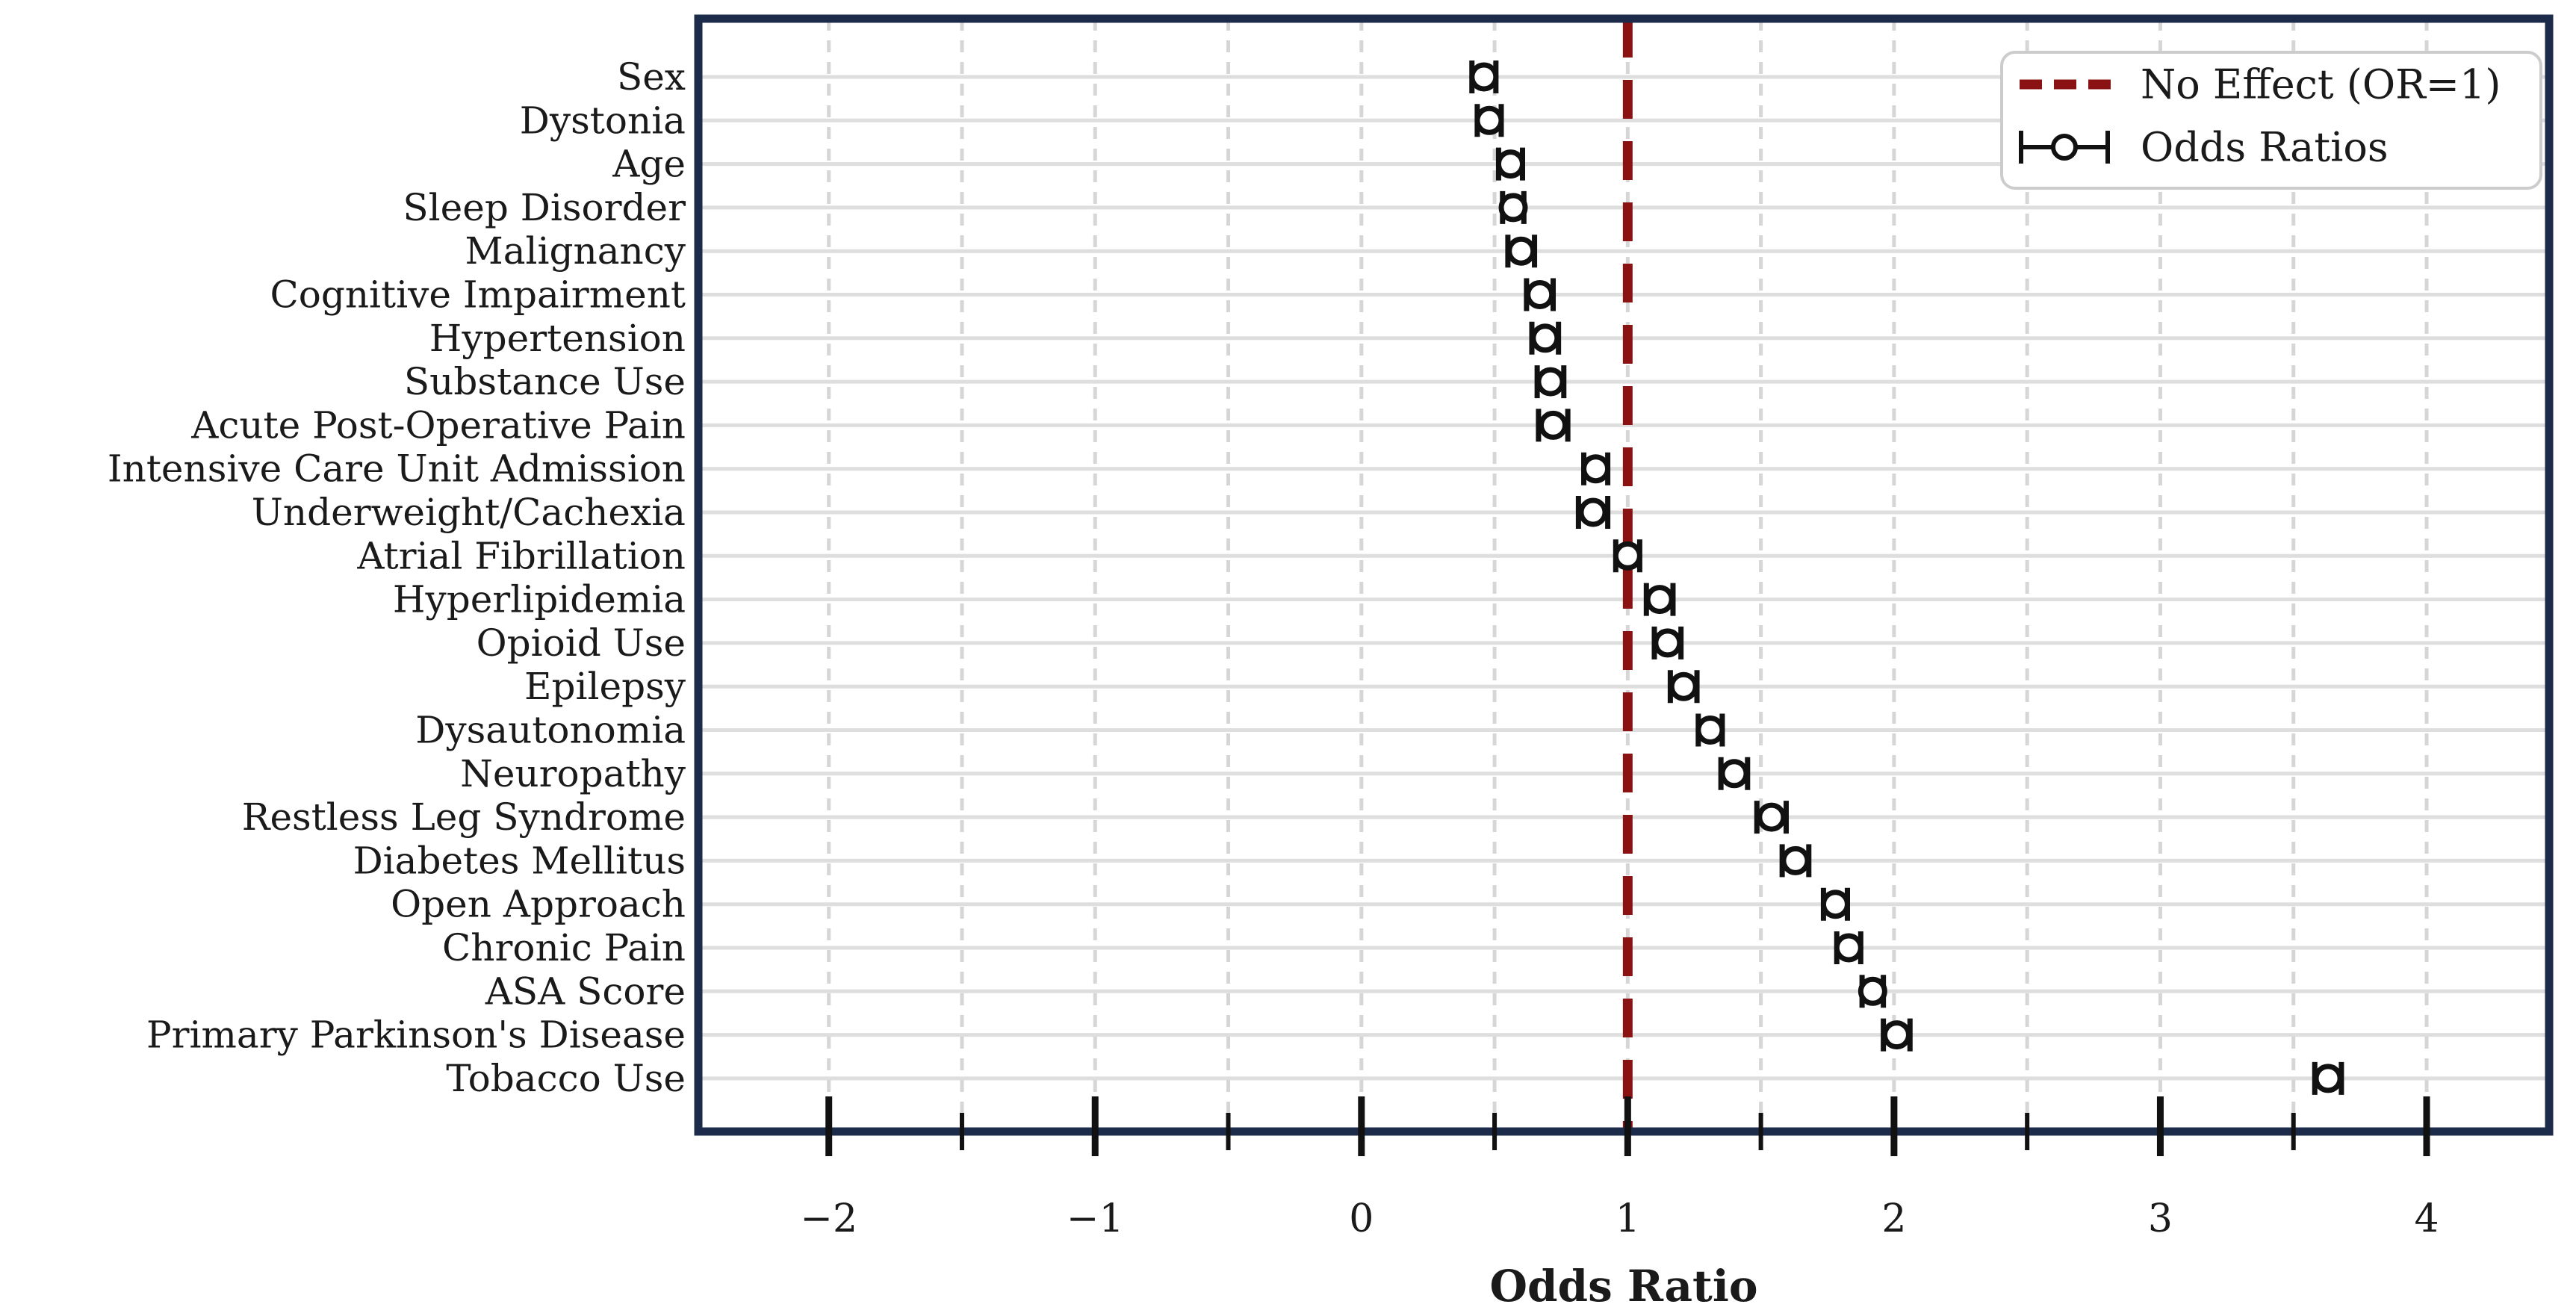 This screenshot has height=1316, width=2576. I want to click on category-label: Opioid Use, so click(582, 643).